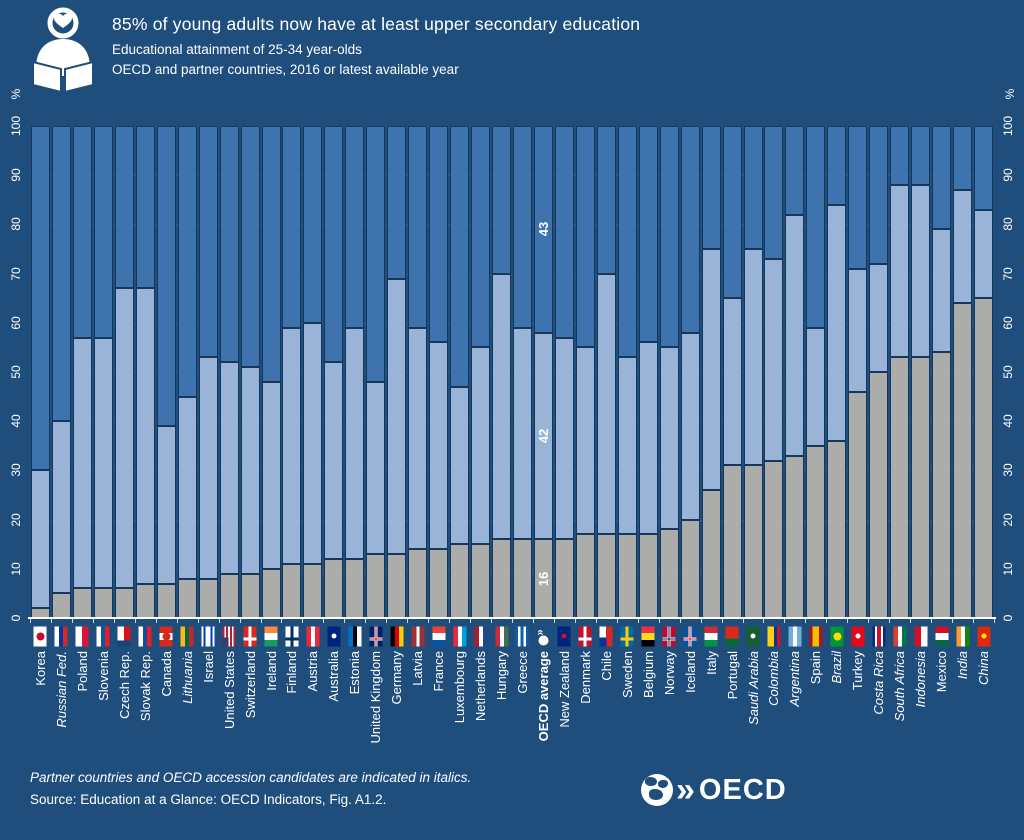 The image size is (1024, 840). What do you see at coordinates (984, 168) in the screenshot?
I see `bar-segment-tertiary-china` at bounding box center [984, 168].